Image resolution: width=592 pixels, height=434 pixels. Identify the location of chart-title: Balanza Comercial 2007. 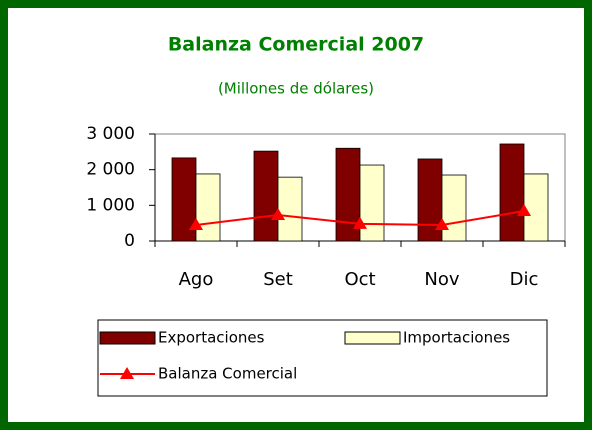
(296, 45).